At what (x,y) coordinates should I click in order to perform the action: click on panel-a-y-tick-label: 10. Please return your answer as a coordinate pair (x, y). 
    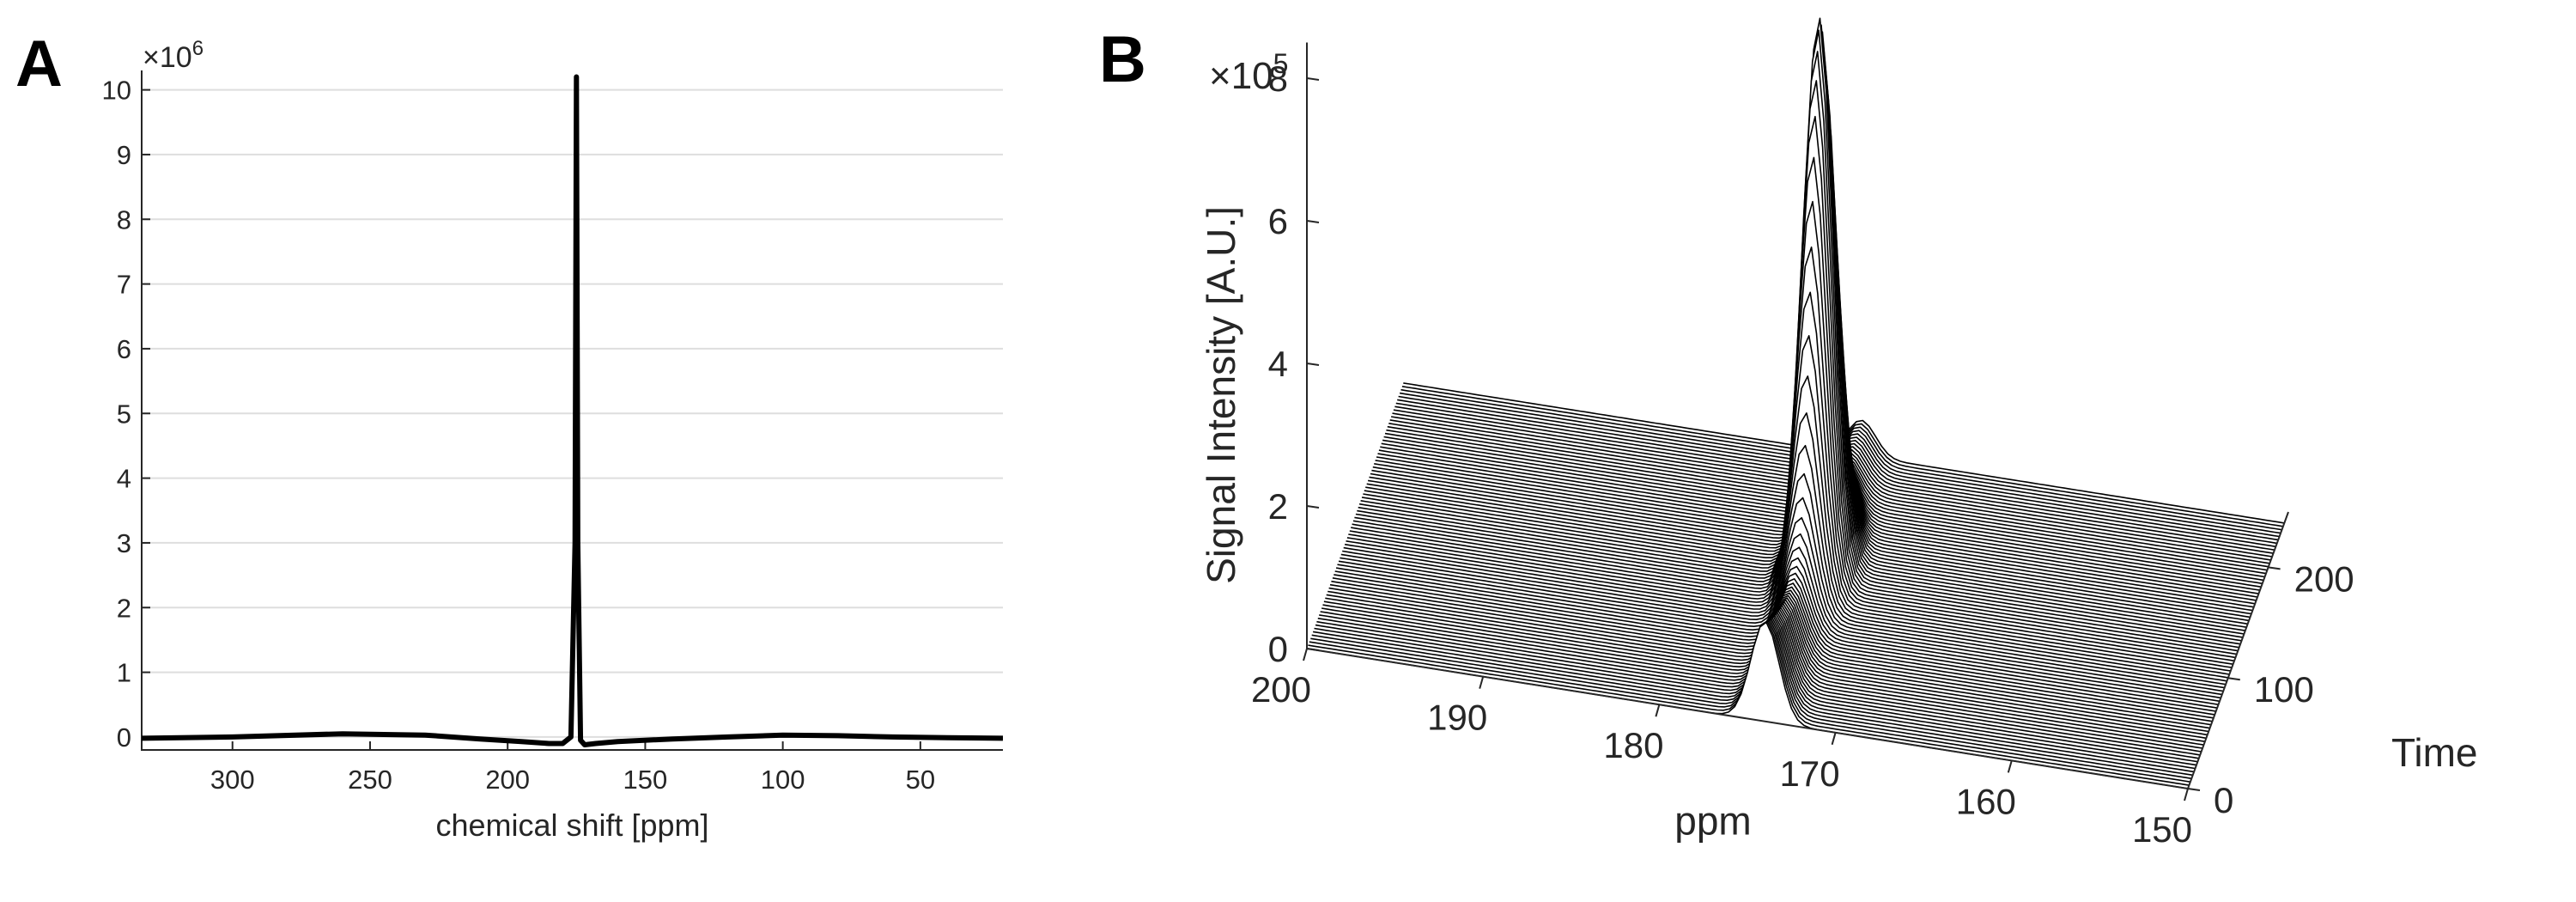
    Looking at the image, I should click on (117, 91).